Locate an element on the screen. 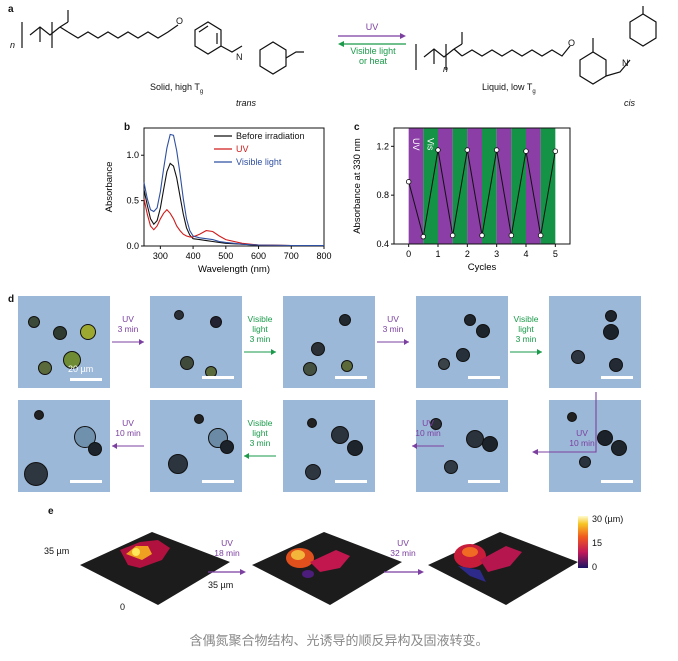 This screenshot has width=678, height=661. colorbar-mid-label: 15 is located at coordinates (597, 543).